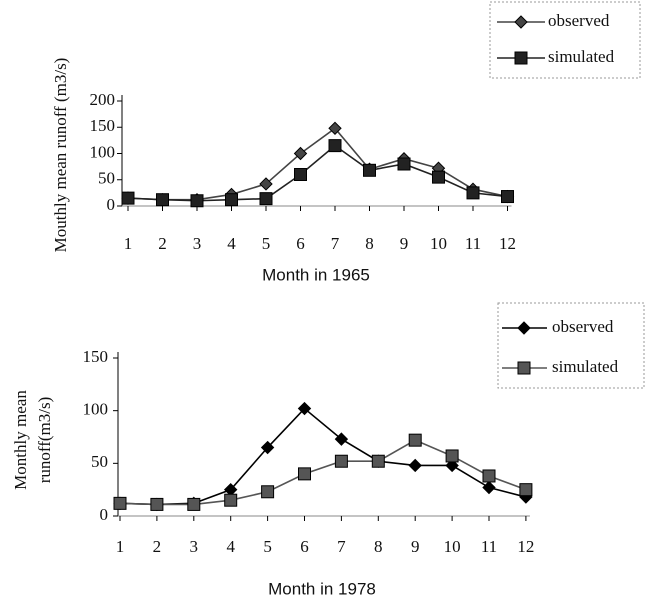 The image size is (646, 602). I want to click on x-axis-title: Month in 1978, so click(322, 588).